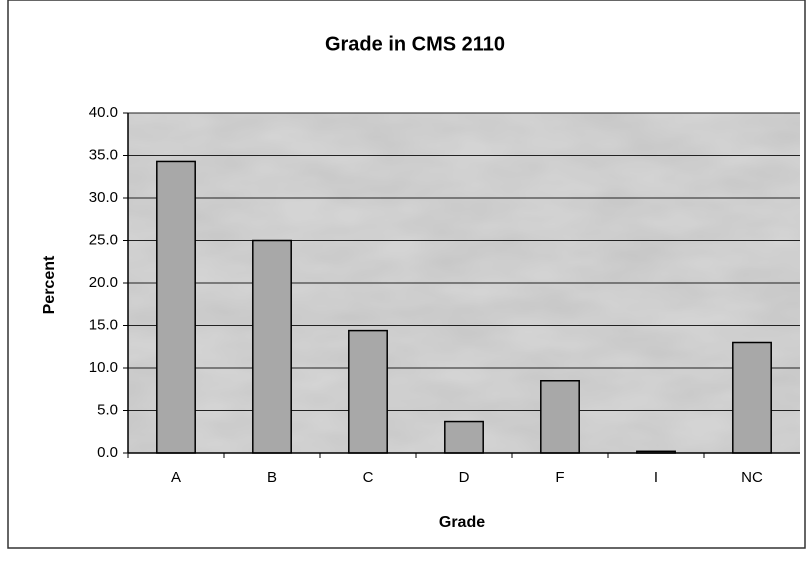 The width and height of the screenshot is (806, 566). What do you see at coordinates (176, 477) in the screenshot?
I see `x-tick-label: A` at bounding box center [176, 477].